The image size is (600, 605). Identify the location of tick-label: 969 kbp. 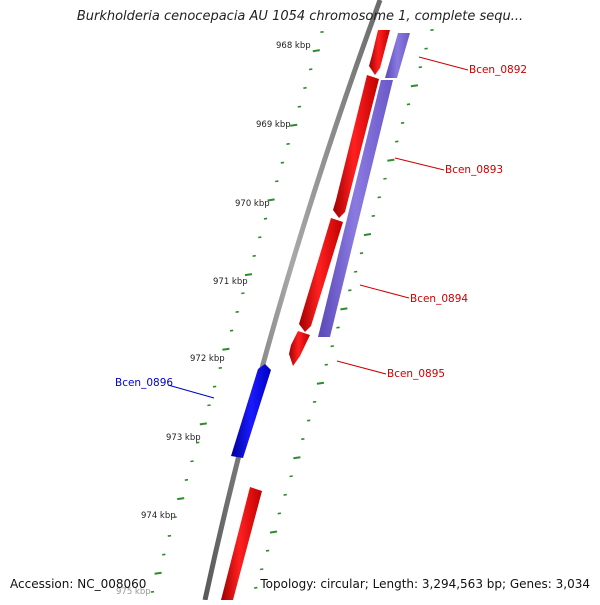
(273, 125).